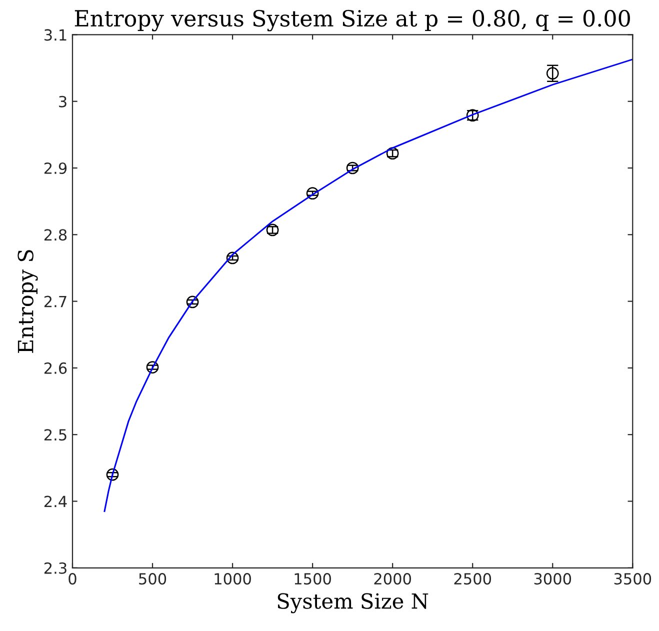 The width and height of the screenshot is (659, 631). I want to click on y-tick-label: 2.7, so click(55, 302).